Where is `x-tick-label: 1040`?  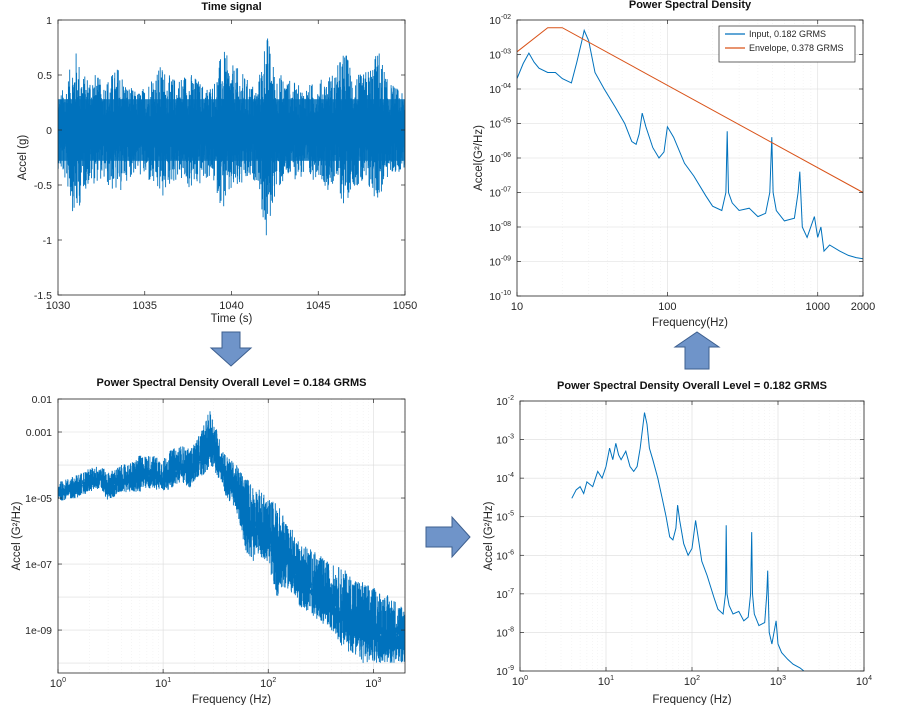
x-tick-label: 1040 is located at coordinates (231, 306).